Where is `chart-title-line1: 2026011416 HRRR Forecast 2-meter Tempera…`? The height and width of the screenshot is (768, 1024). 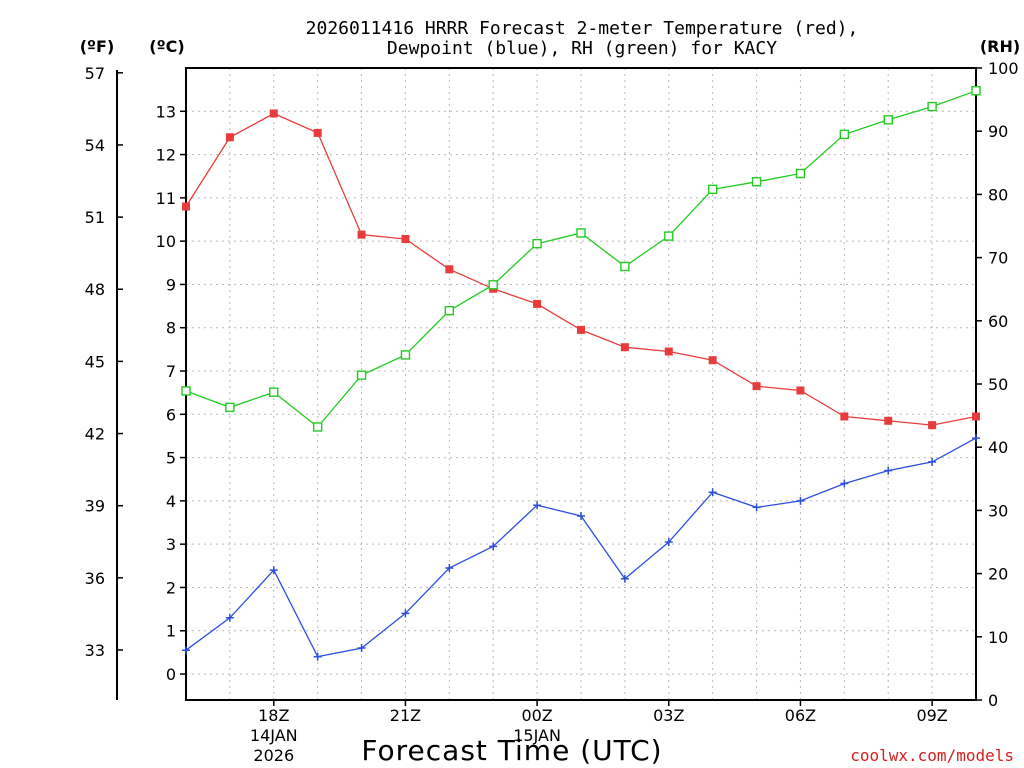
chart-title-line1: 2026011416 HRRR Forecast 2-meter Tempera… is located at coordinates (582, 28).